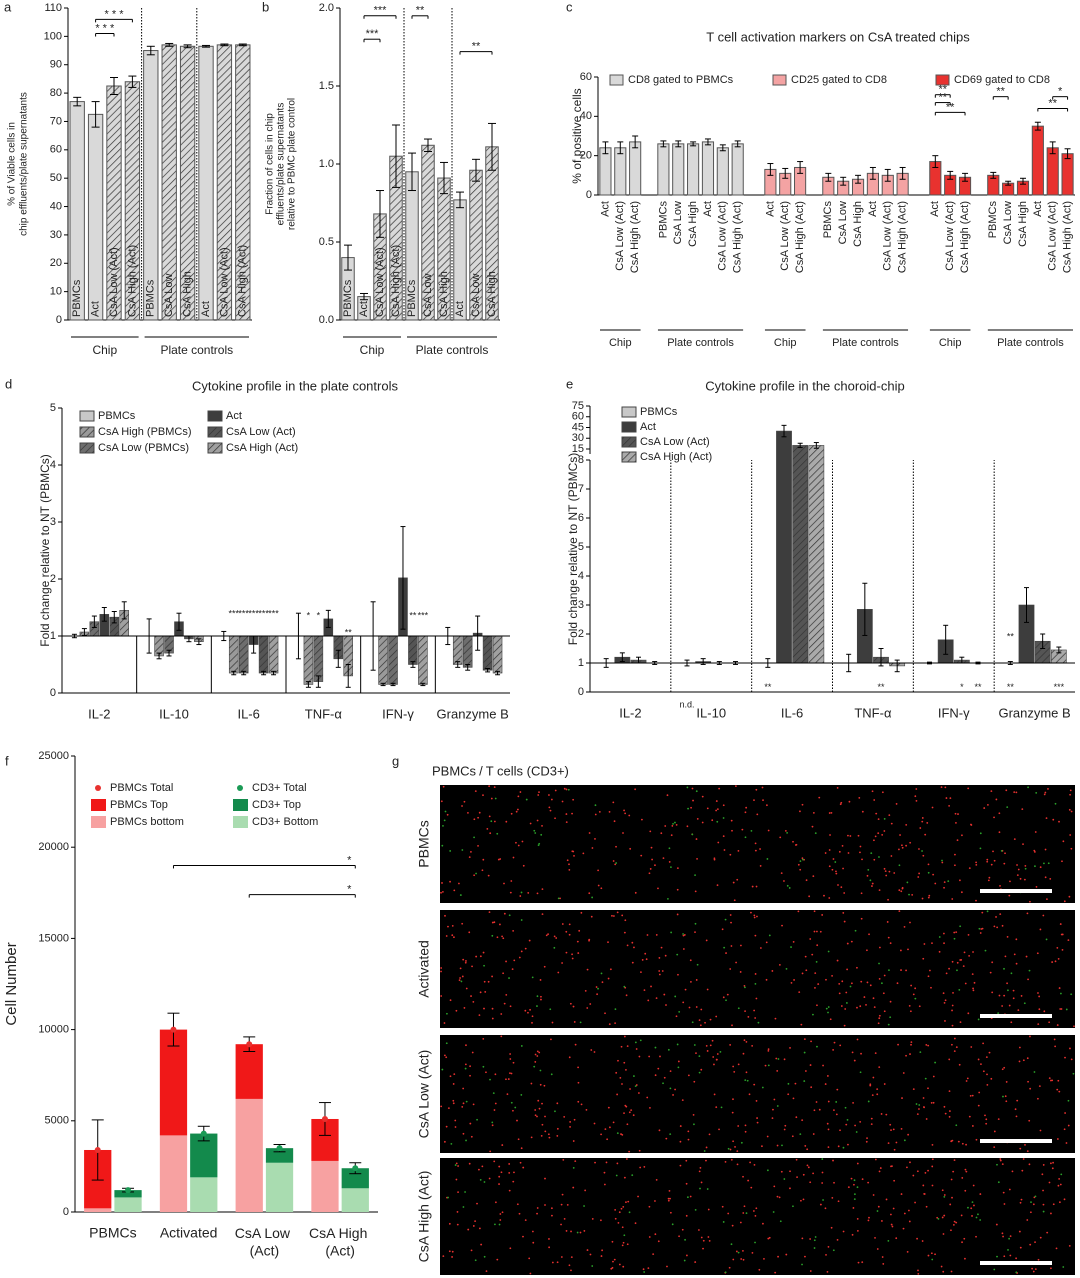 The width and height of the screenshot is (1080, 1278). I want to click on significance-label: **, so click(476, 47).